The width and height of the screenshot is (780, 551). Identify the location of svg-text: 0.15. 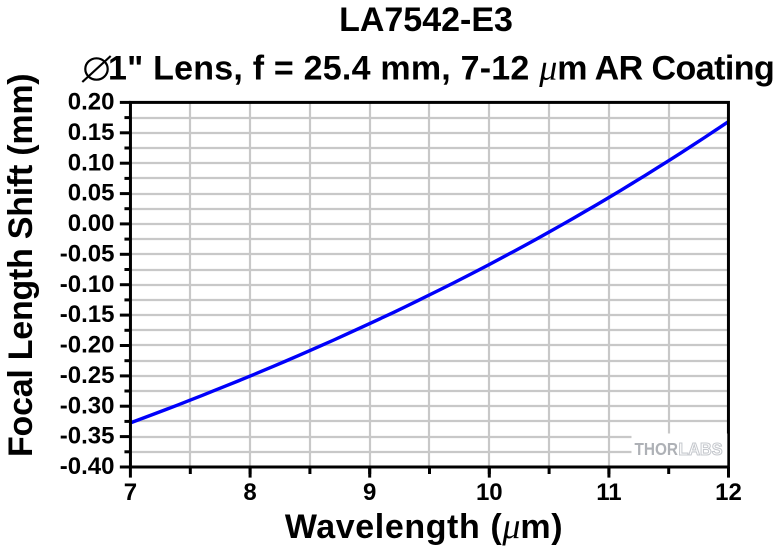
(91, 132).